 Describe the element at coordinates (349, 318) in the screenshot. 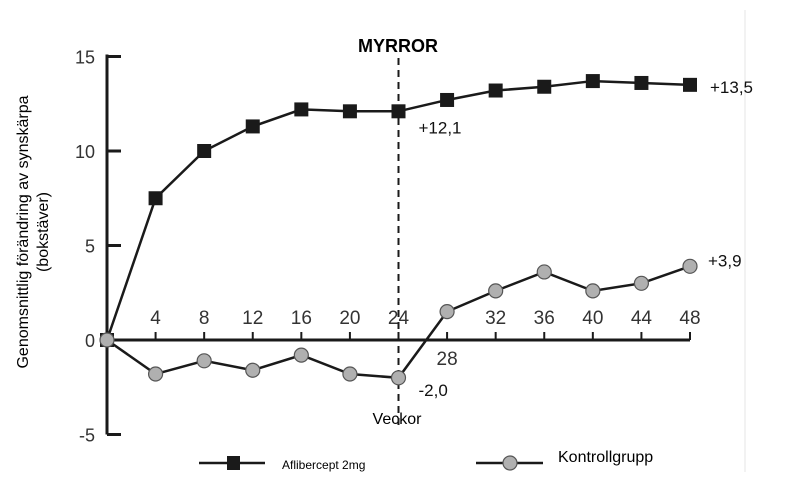

I see `x-tick-label: 20` at that location.